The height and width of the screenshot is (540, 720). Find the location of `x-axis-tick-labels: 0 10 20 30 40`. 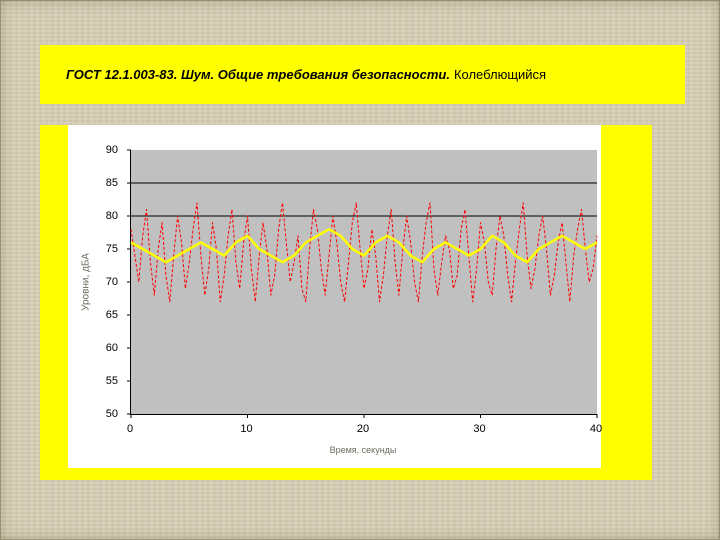

x-axis-tick-labels: 0 10 20 30 40 is located at coordinates (364, 430).